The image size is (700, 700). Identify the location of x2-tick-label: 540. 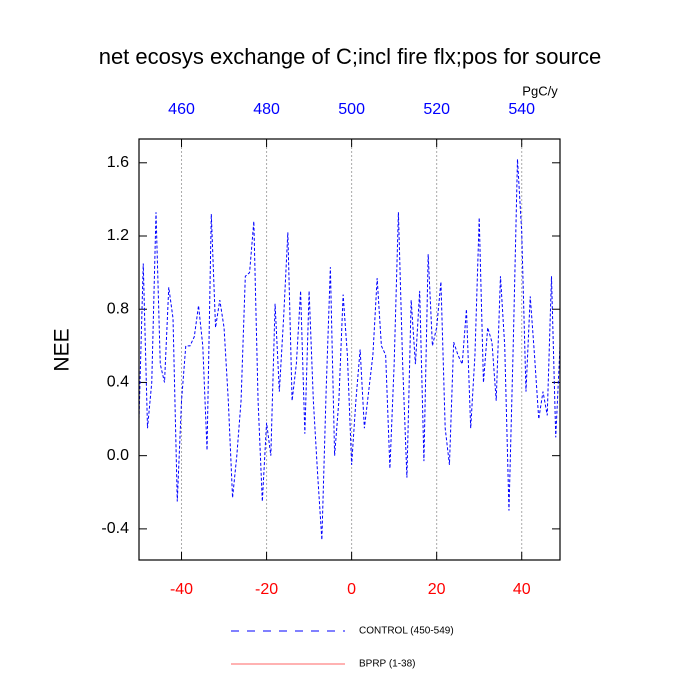
(521, 109).